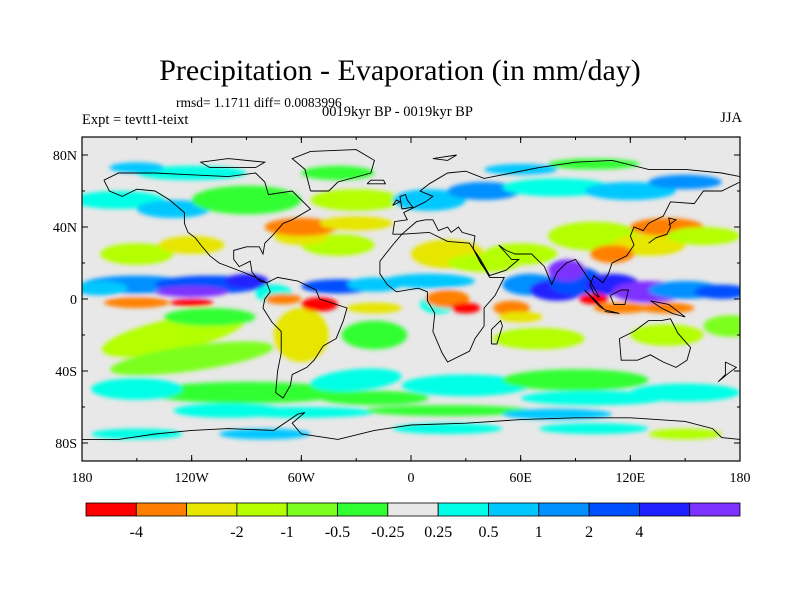 Image resolution: width=800 pixels, height=600 pixels. What do you see at coordinates (413, 521) in the screenshot?
I see `colorbar: -4 -2 -1 -0.5 -0.25 0.25 0.5 1 2 4` at bounding box center [413, 521].